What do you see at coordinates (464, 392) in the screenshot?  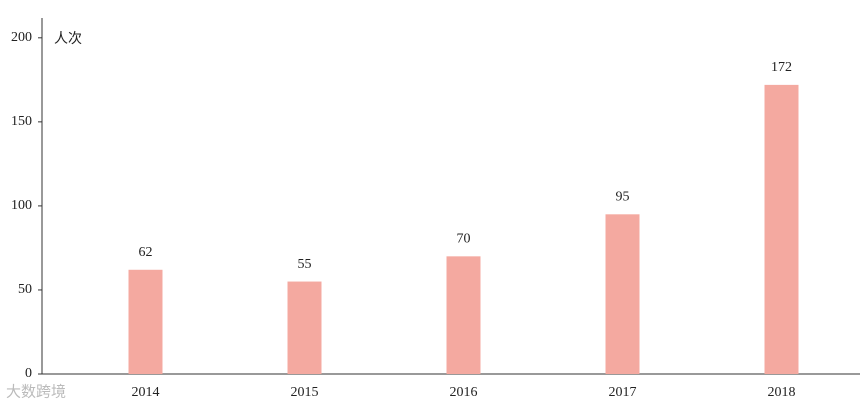 I see `x-tick-label: 2016` at bounding box center [464, 392].